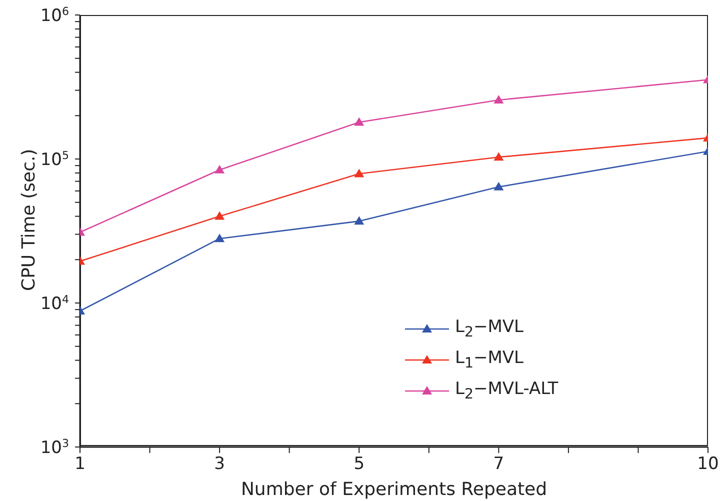  Describe the element at coordinates (54, 15) in the screenshot. I see `y-tick-label: 10$^{6}$` at that location.